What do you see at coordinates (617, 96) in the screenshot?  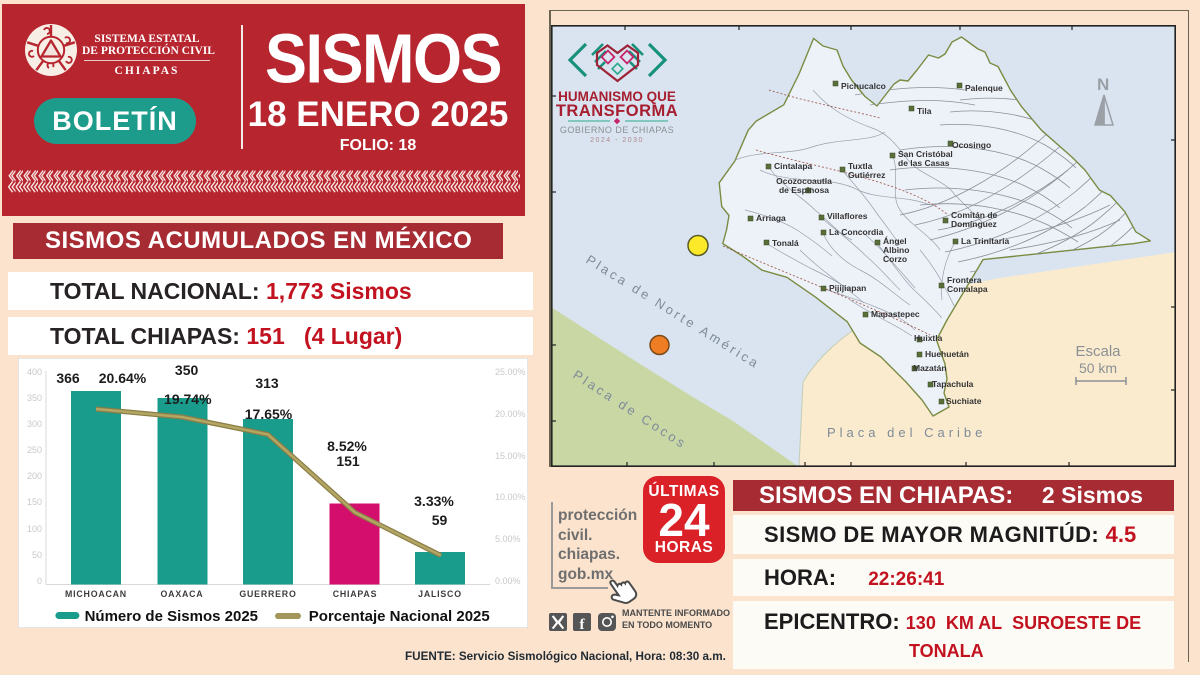 I see `svg-text: HUMANISMO QUE` at bounding box center [617, 96].